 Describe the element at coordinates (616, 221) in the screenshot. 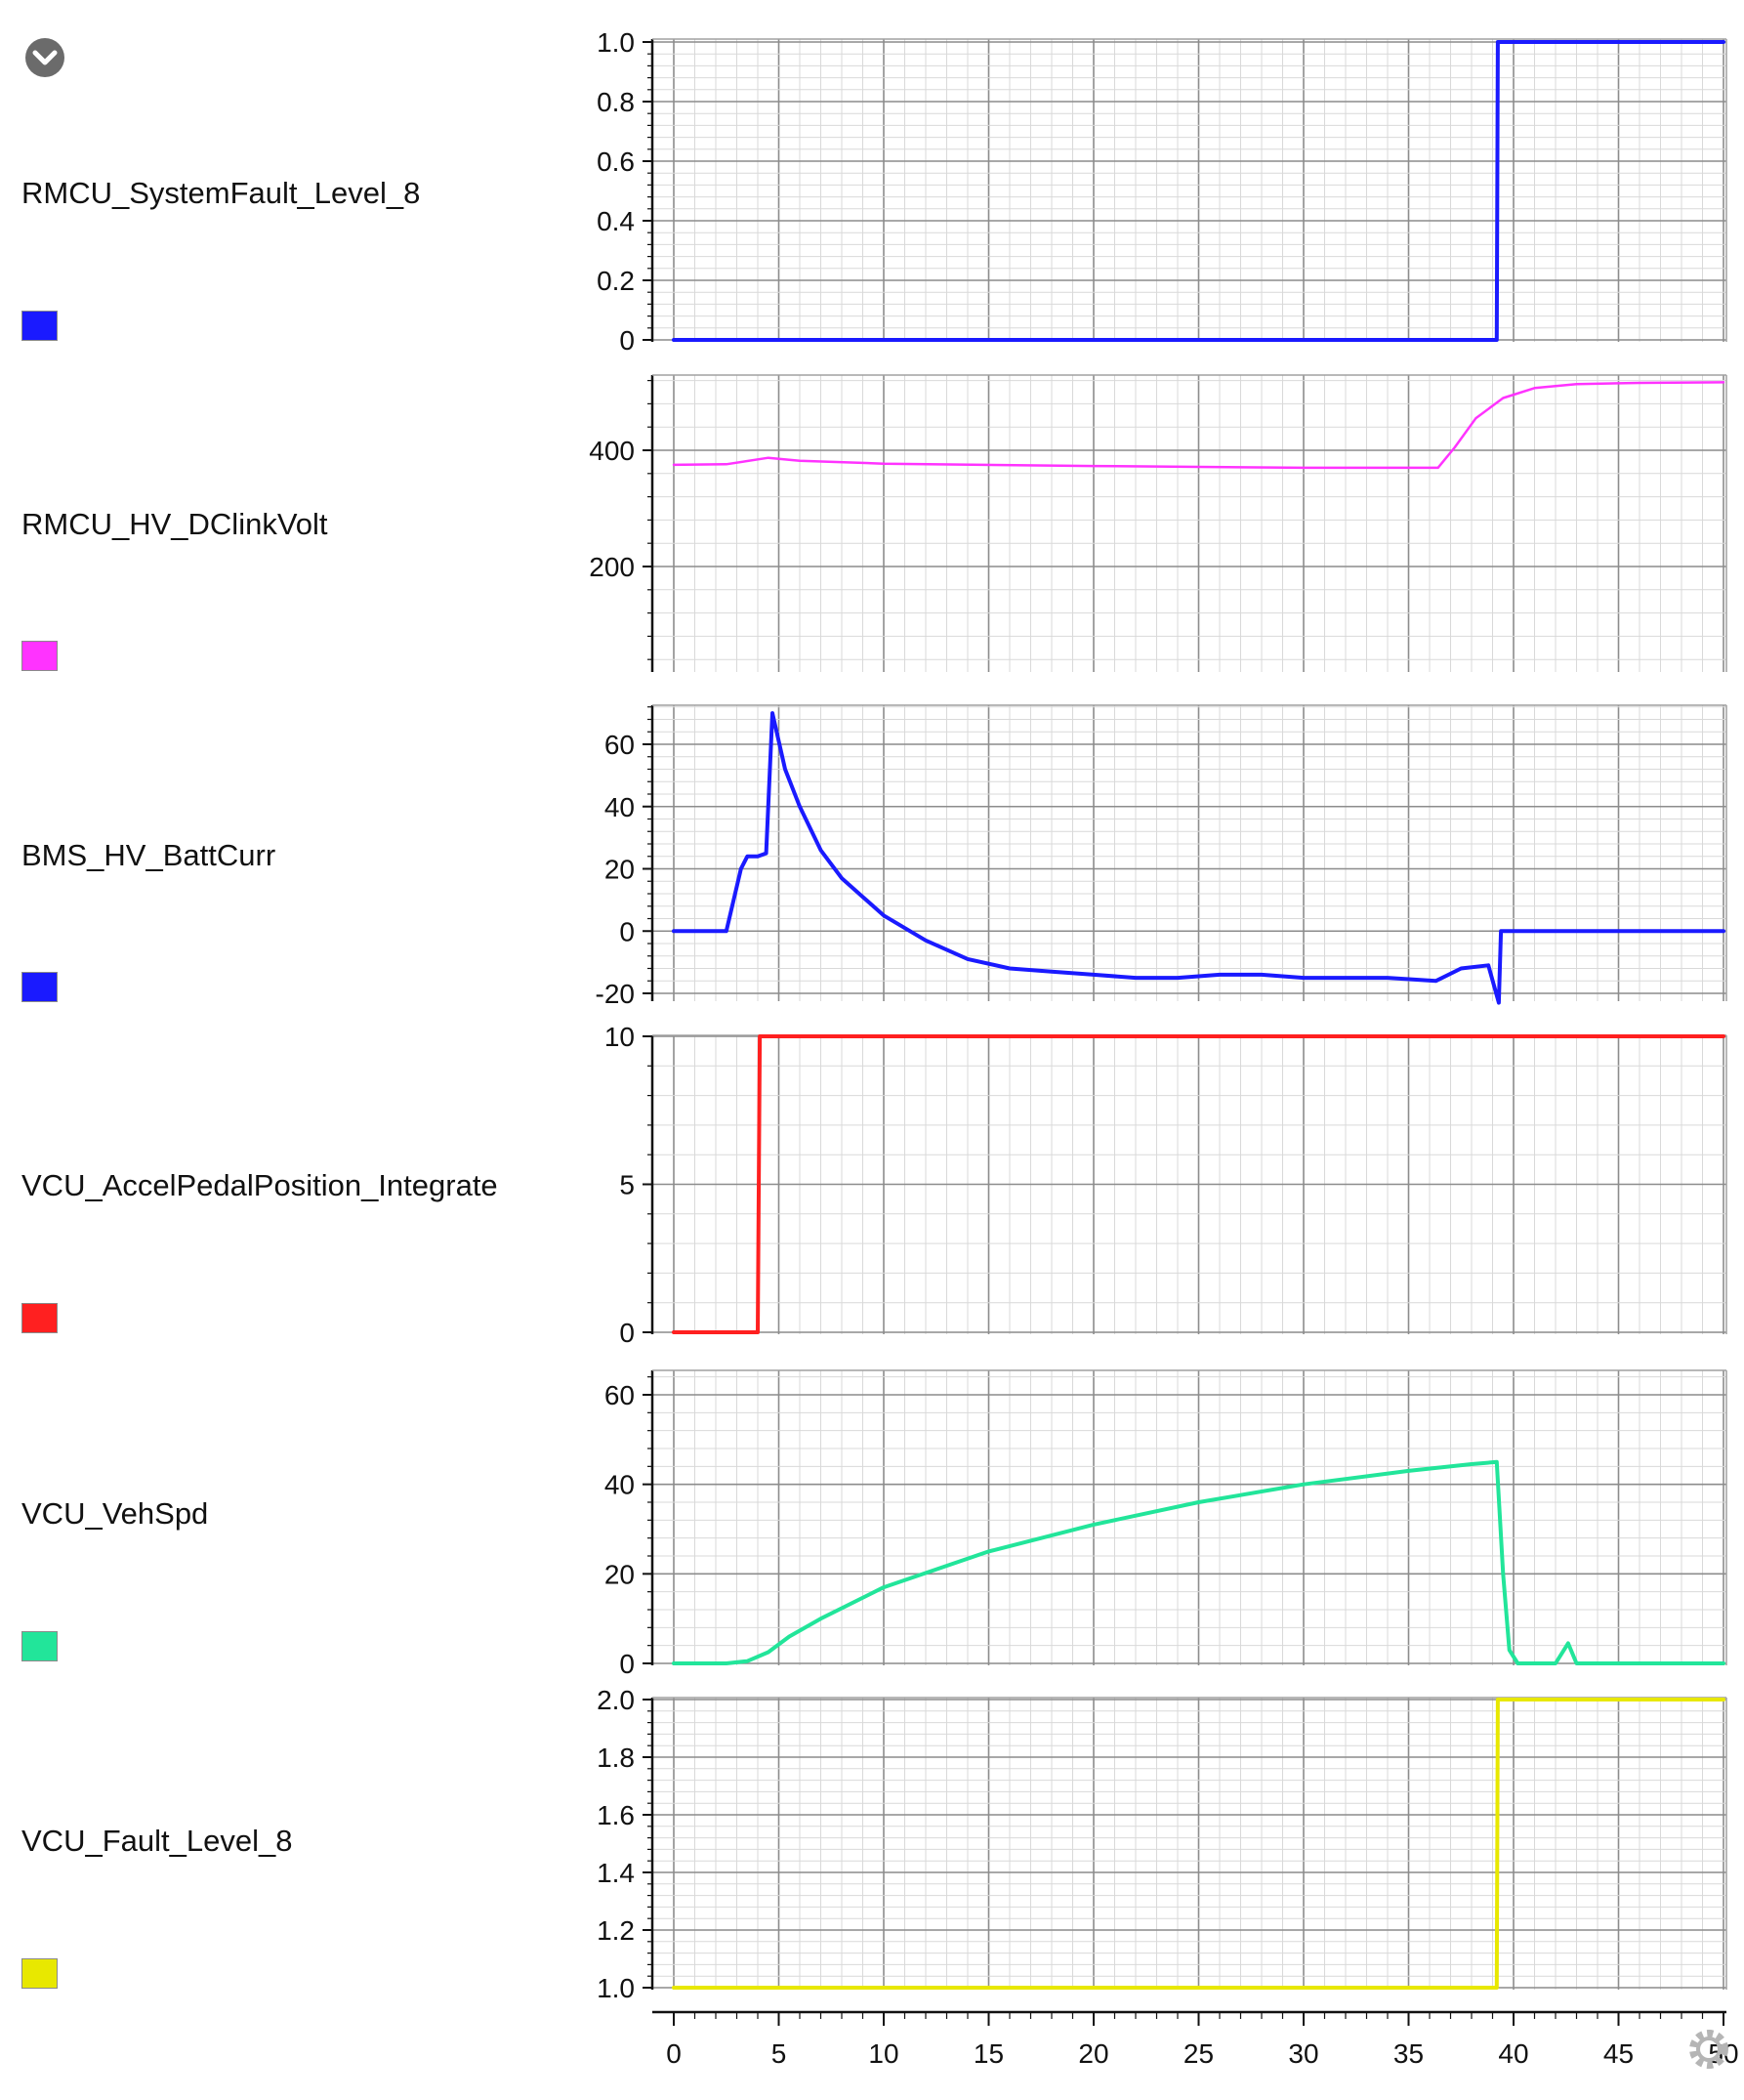

I see `y-tick-label: 0.4` at that location.